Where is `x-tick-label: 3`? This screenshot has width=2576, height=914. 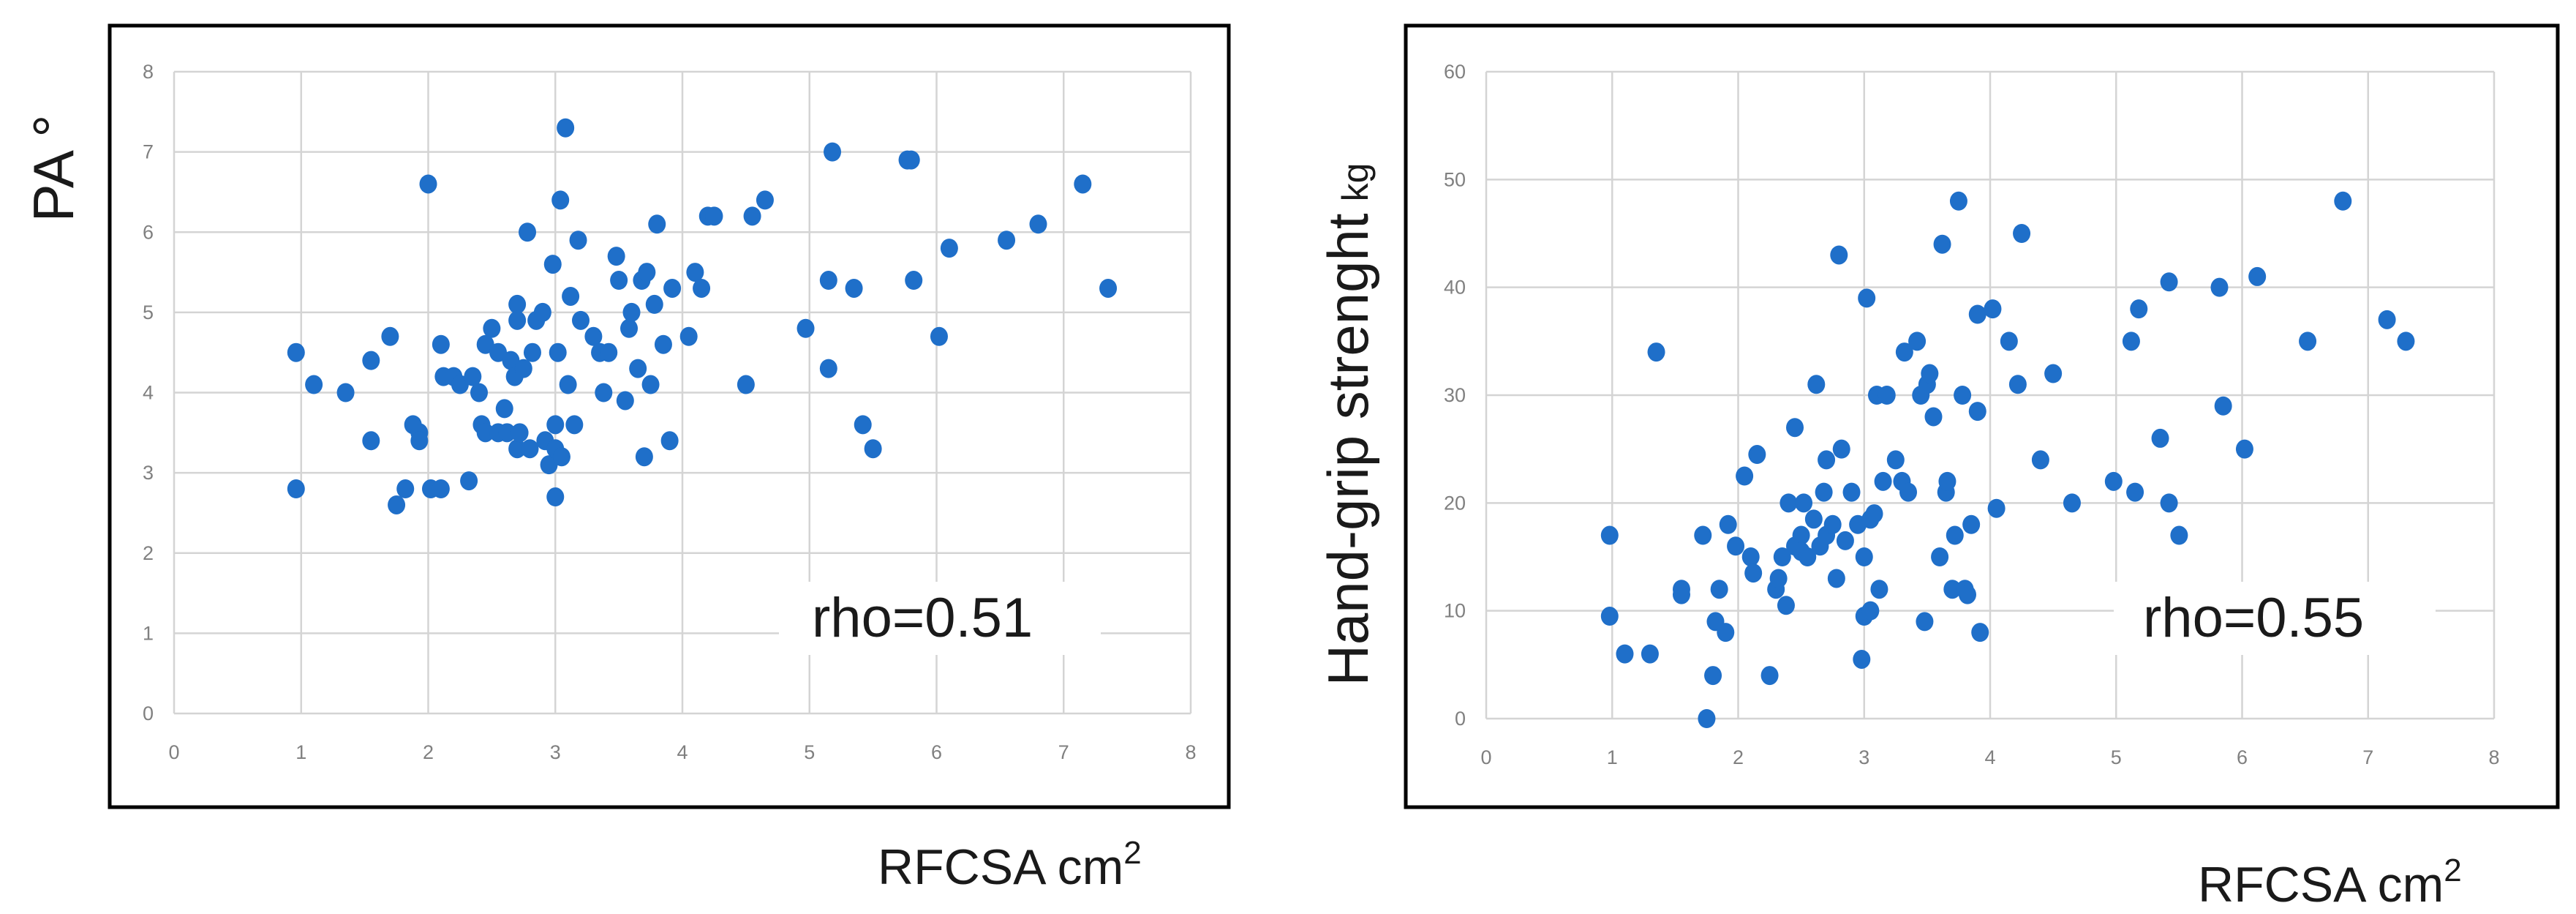
x-tick-label: 3 is located at coordinates (555, 752).